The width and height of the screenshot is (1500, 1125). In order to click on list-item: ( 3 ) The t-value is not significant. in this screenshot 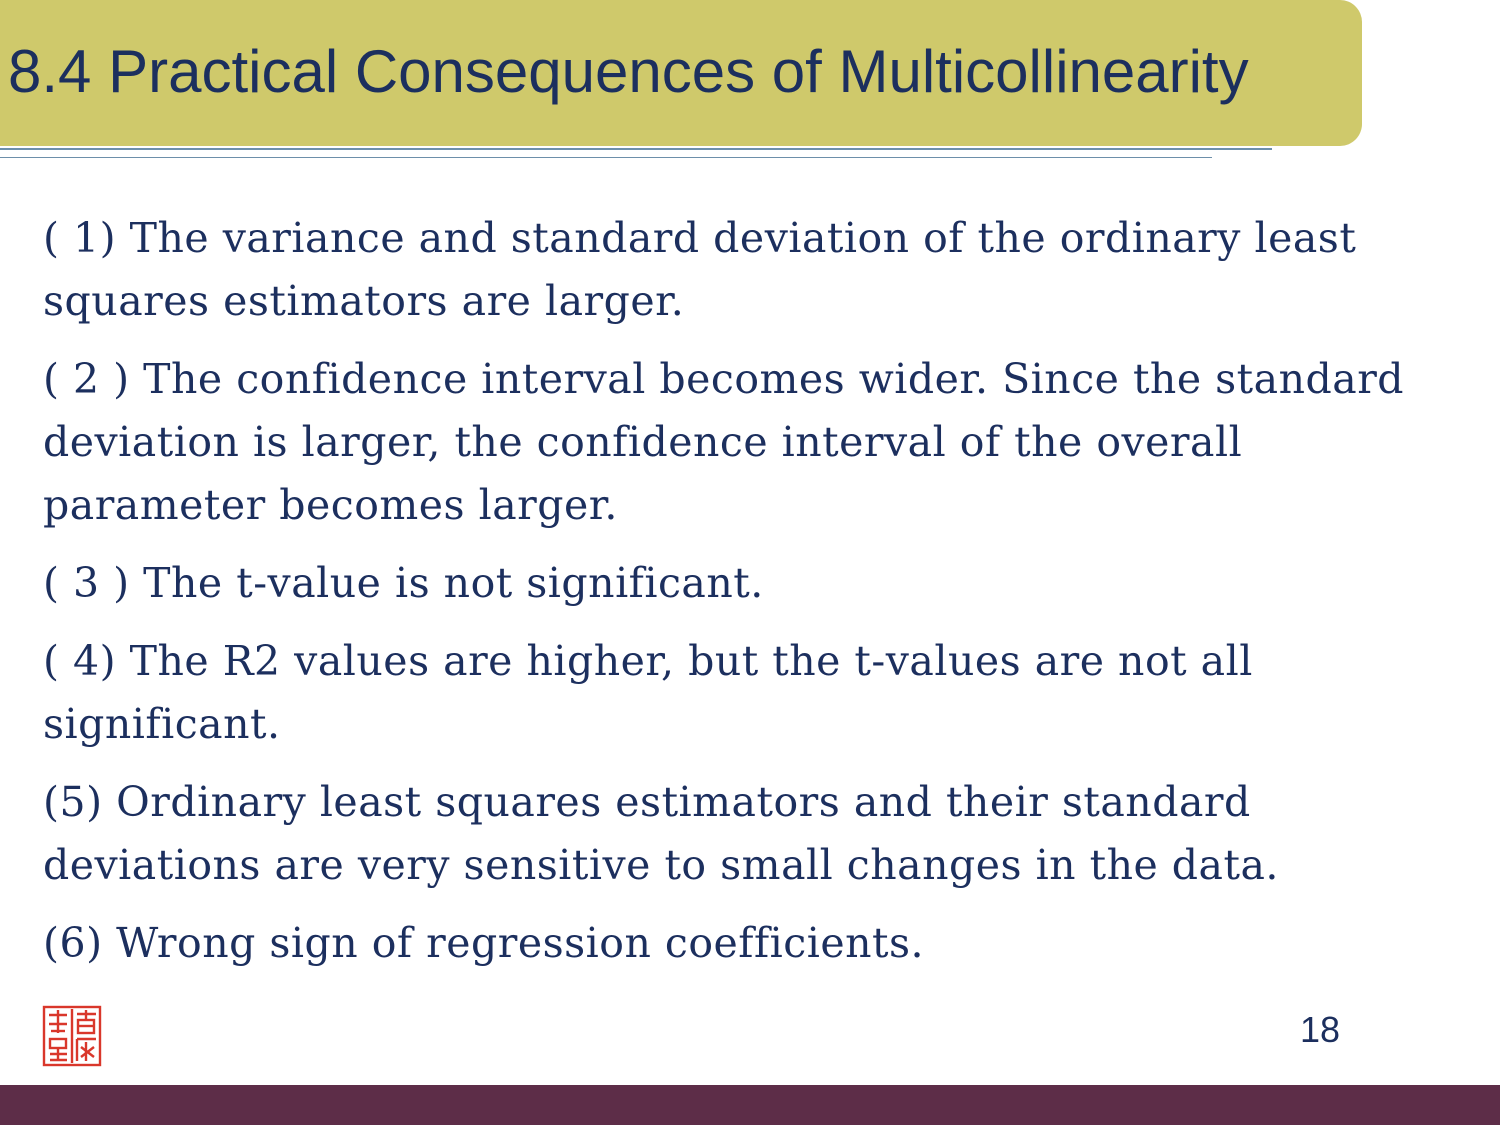, I will do `click(403, 583)`.